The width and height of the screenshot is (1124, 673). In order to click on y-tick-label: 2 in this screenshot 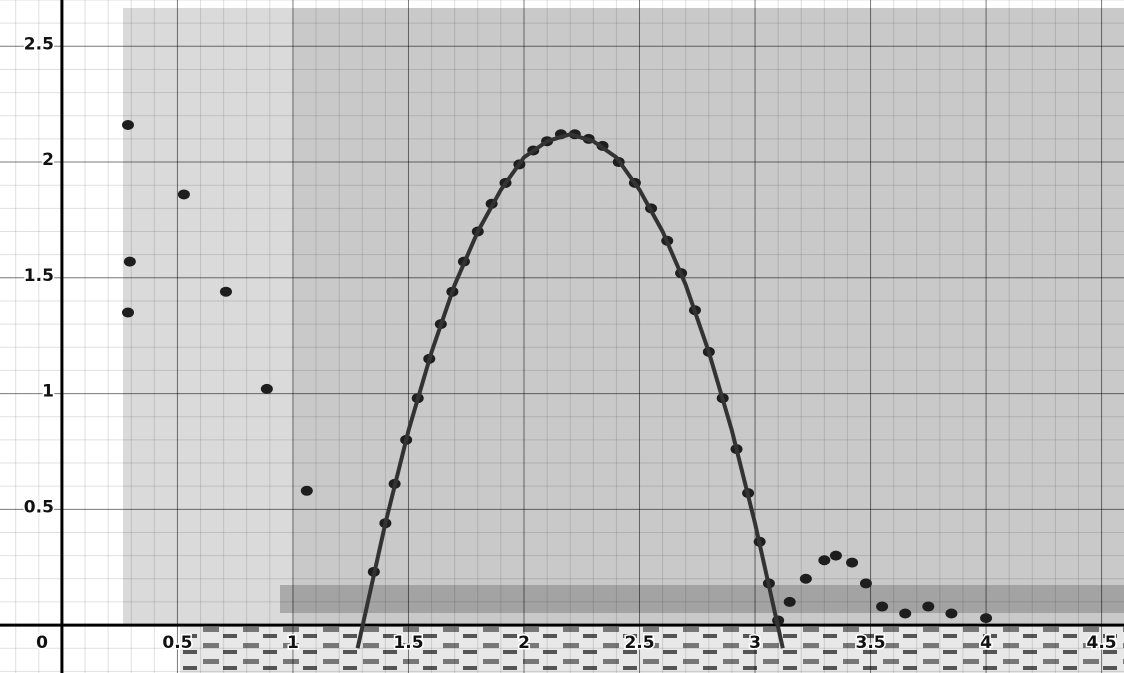, I will do `click(48, 160)`.